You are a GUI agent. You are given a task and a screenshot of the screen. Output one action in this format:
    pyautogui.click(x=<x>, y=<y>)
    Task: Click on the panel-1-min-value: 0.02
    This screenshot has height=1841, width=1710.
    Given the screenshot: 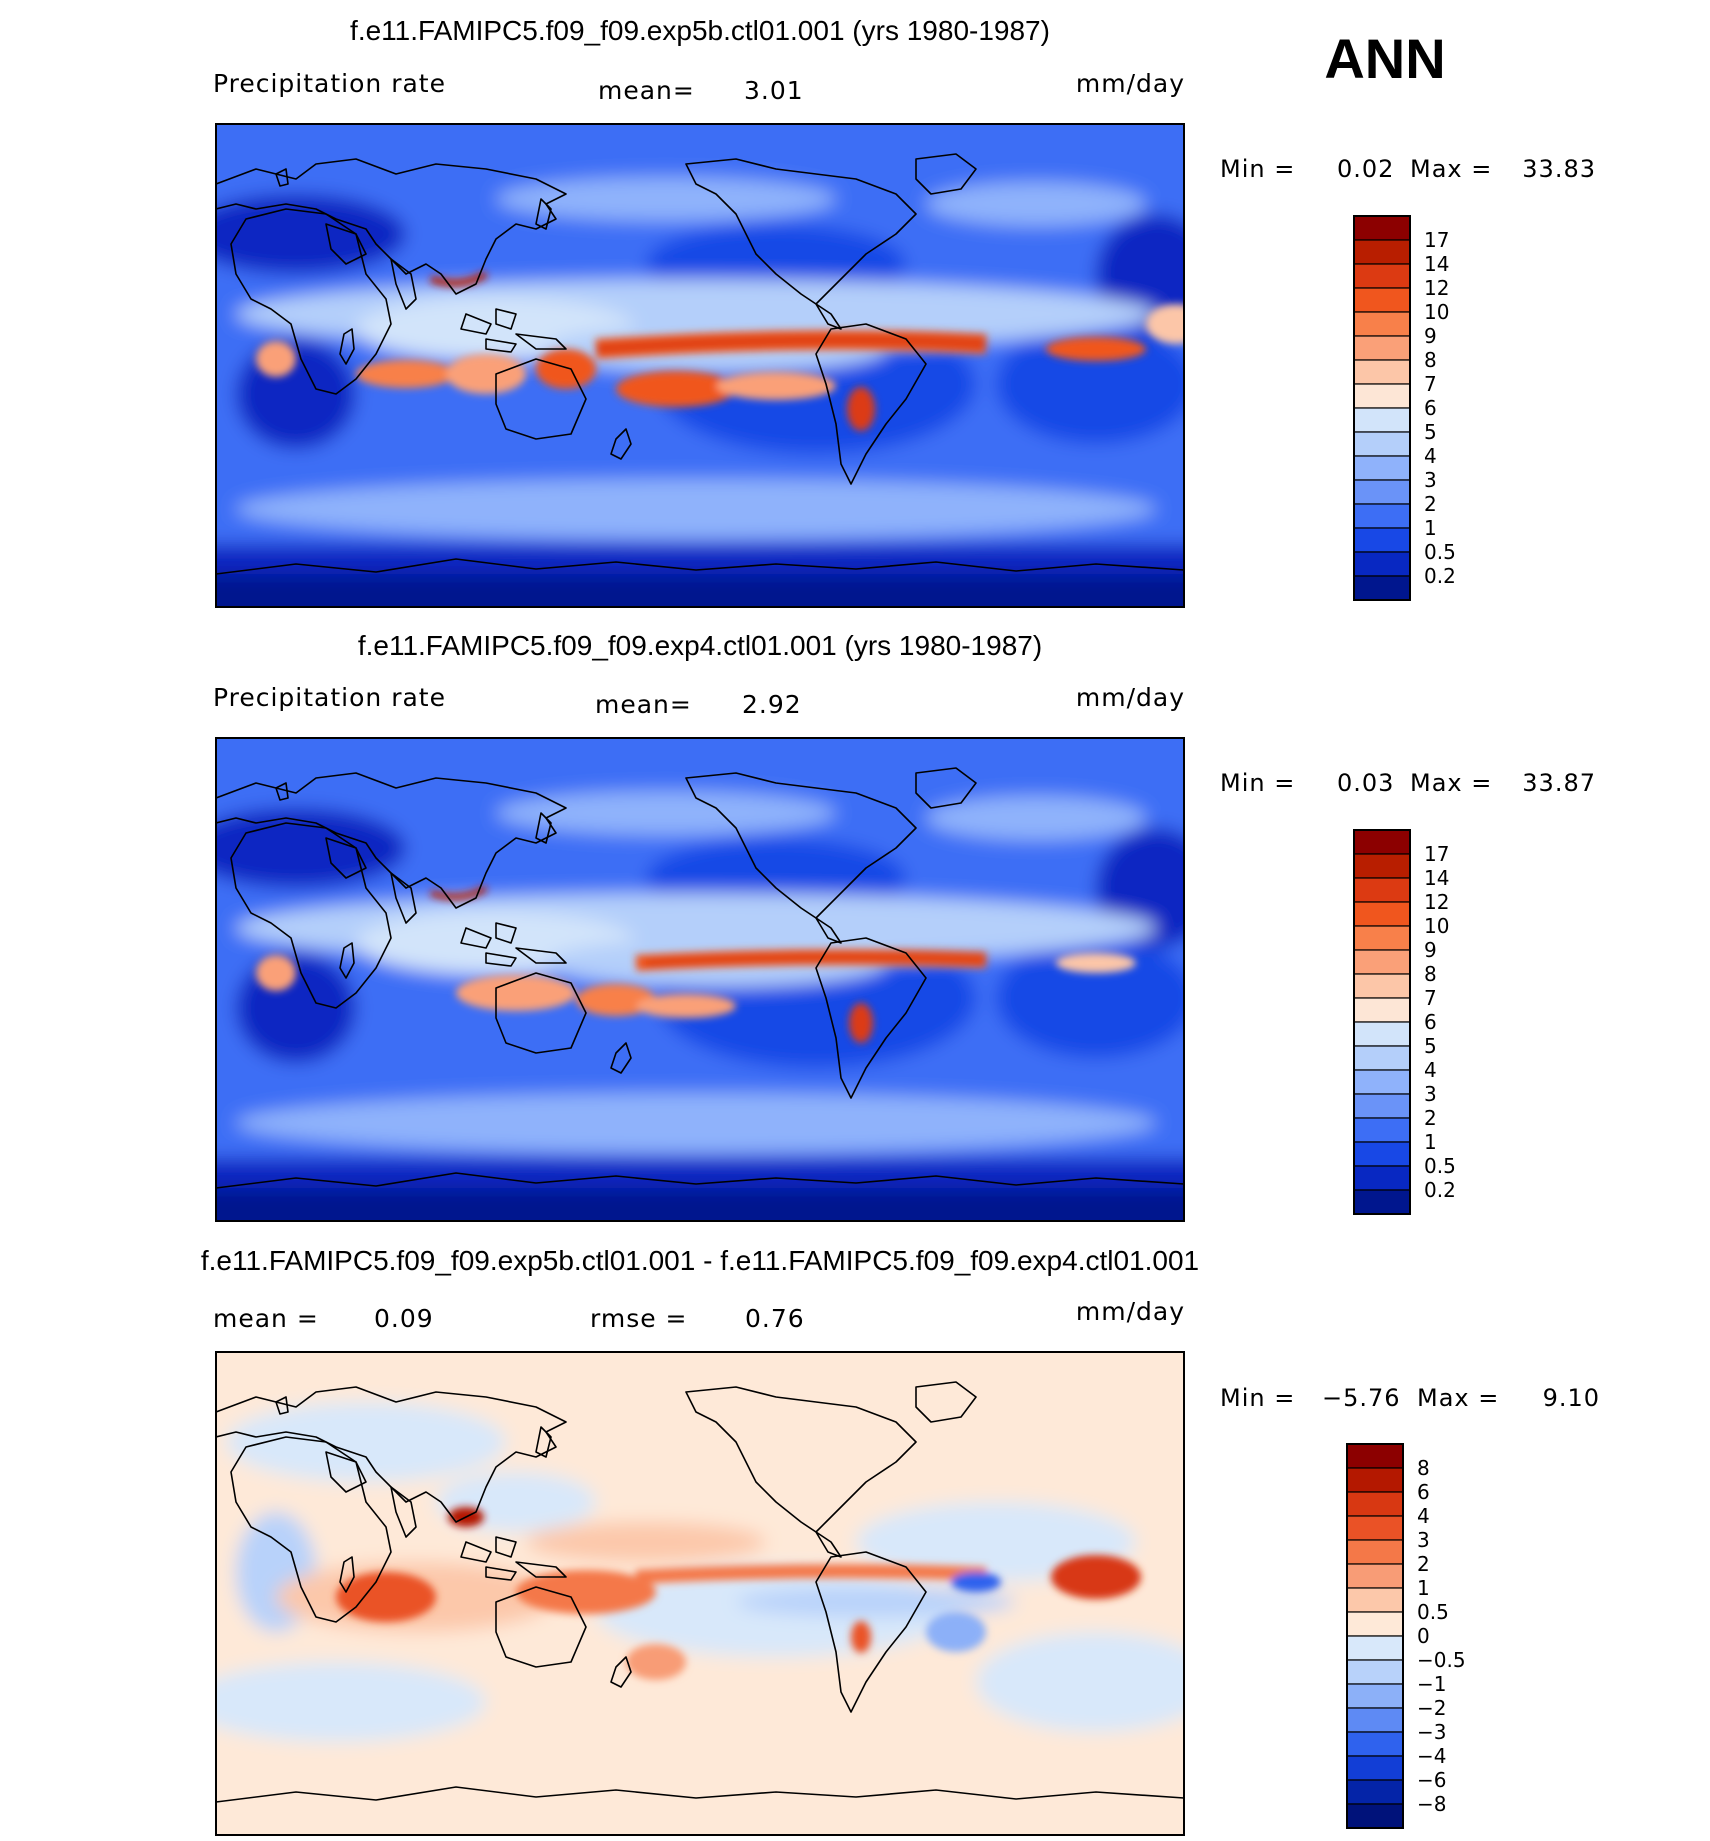 What is the action you would take?
    pyautogui.click(x=1365, y=169)
    